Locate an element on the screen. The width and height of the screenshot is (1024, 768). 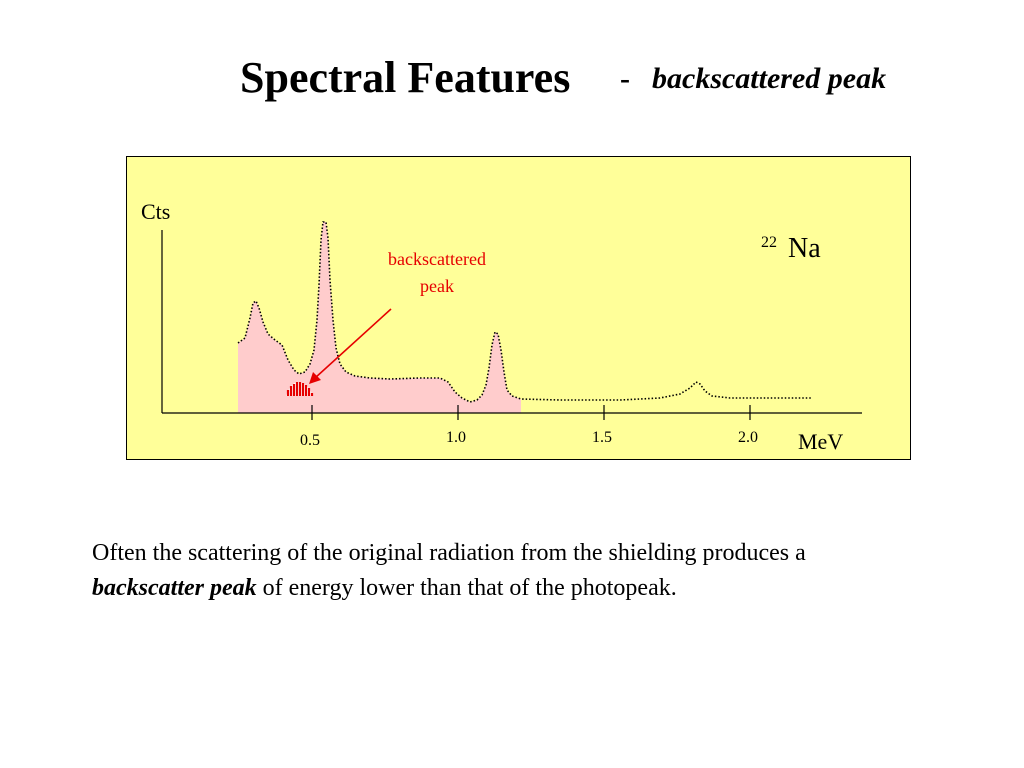
isotope-symbol: Na is located at coordinates (804, 248).